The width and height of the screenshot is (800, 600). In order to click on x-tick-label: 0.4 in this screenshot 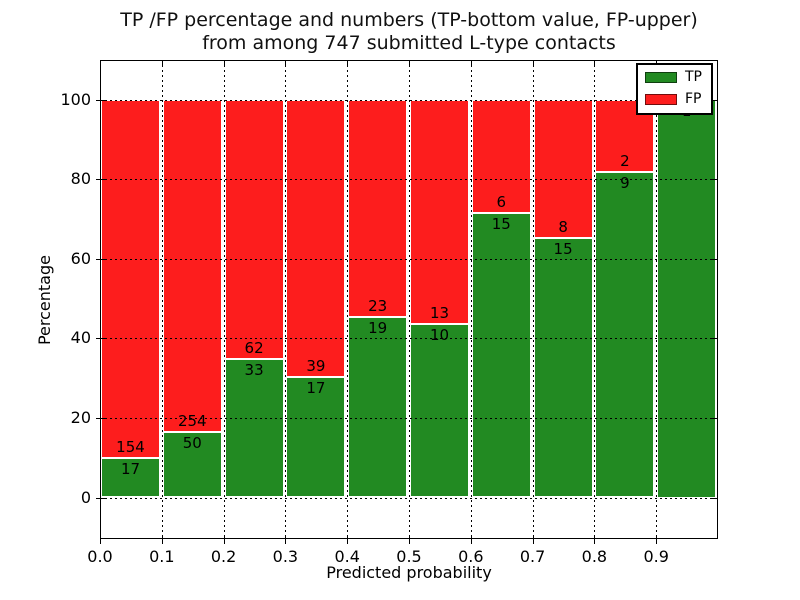, I will do `click(347, 556)`.